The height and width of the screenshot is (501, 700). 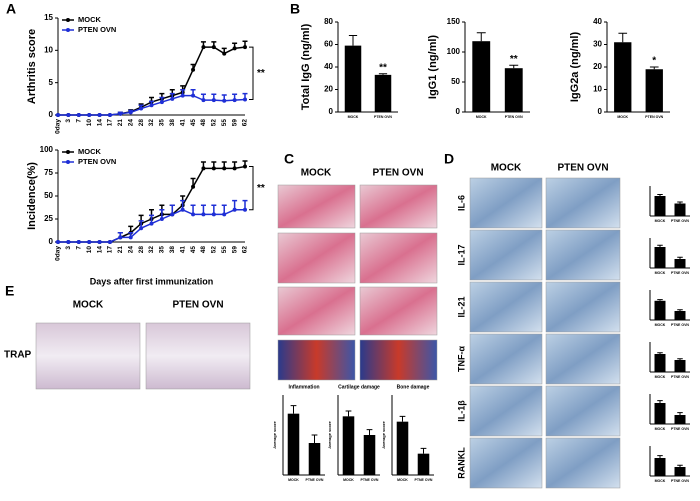 I want to click on x-tick-label: 35, so click(x=162, y=123).